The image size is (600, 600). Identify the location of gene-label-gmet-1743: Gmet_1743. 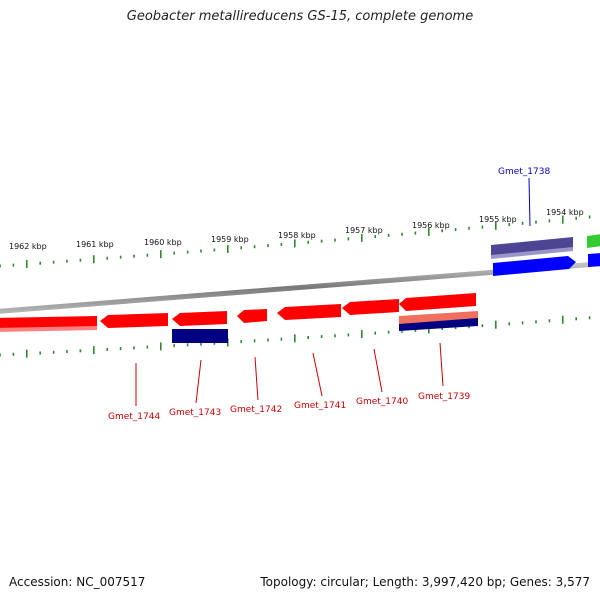
(195, 413).